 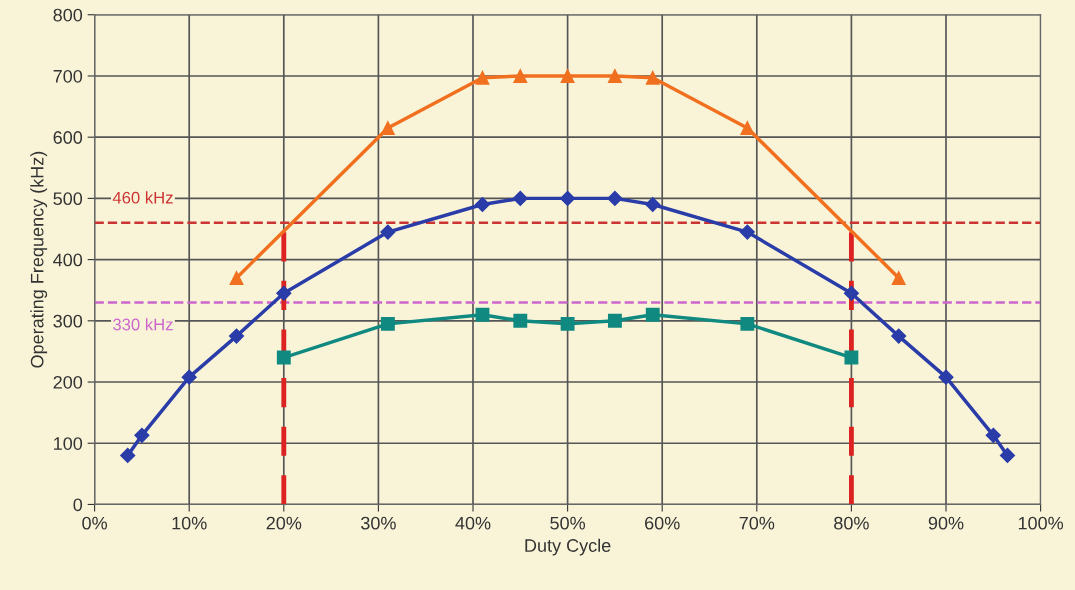 I want to click on x-tick-label: 10%, so click(x=189, y=523).